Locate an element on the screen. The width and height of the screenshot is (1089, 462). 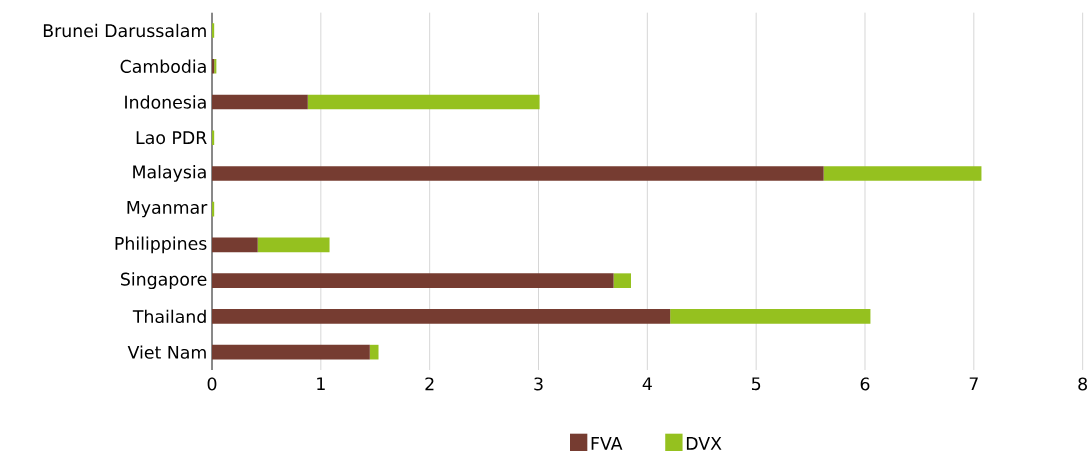
x-tick-label: 3 is located at coordinates (538, 384).